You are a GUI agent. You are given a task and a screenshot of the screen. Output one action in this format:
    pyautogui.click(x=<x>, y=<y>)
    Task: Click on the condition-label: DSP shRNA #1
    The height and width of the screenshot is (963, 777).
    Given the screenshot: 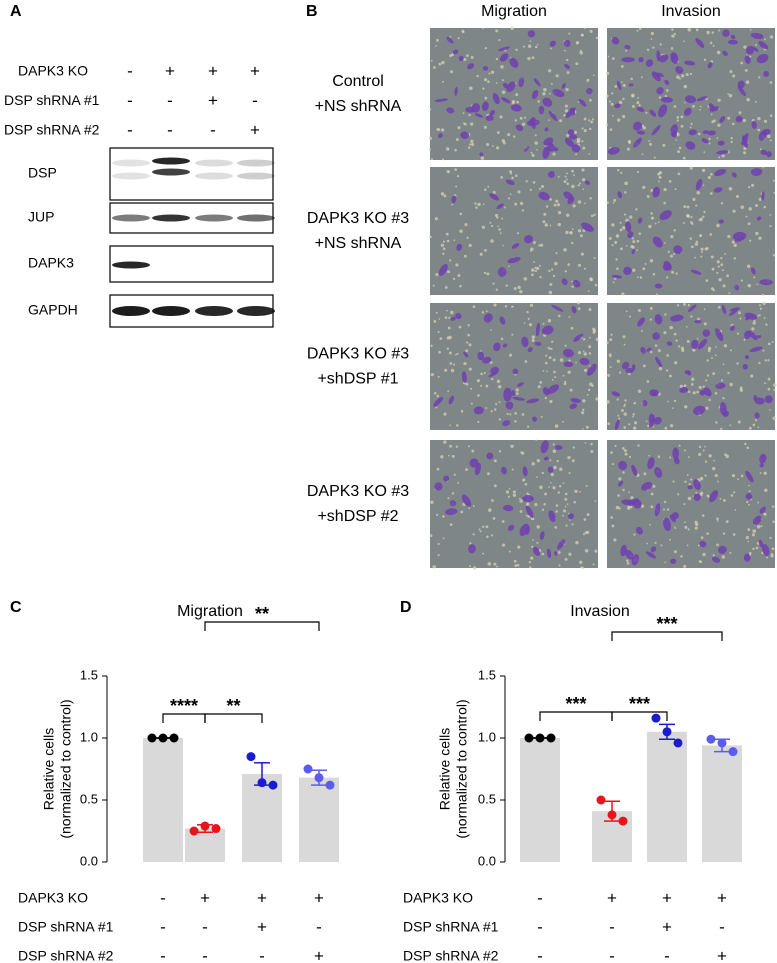 What is the action you would take?
    pyautogui.click(x=66, y=927)
    